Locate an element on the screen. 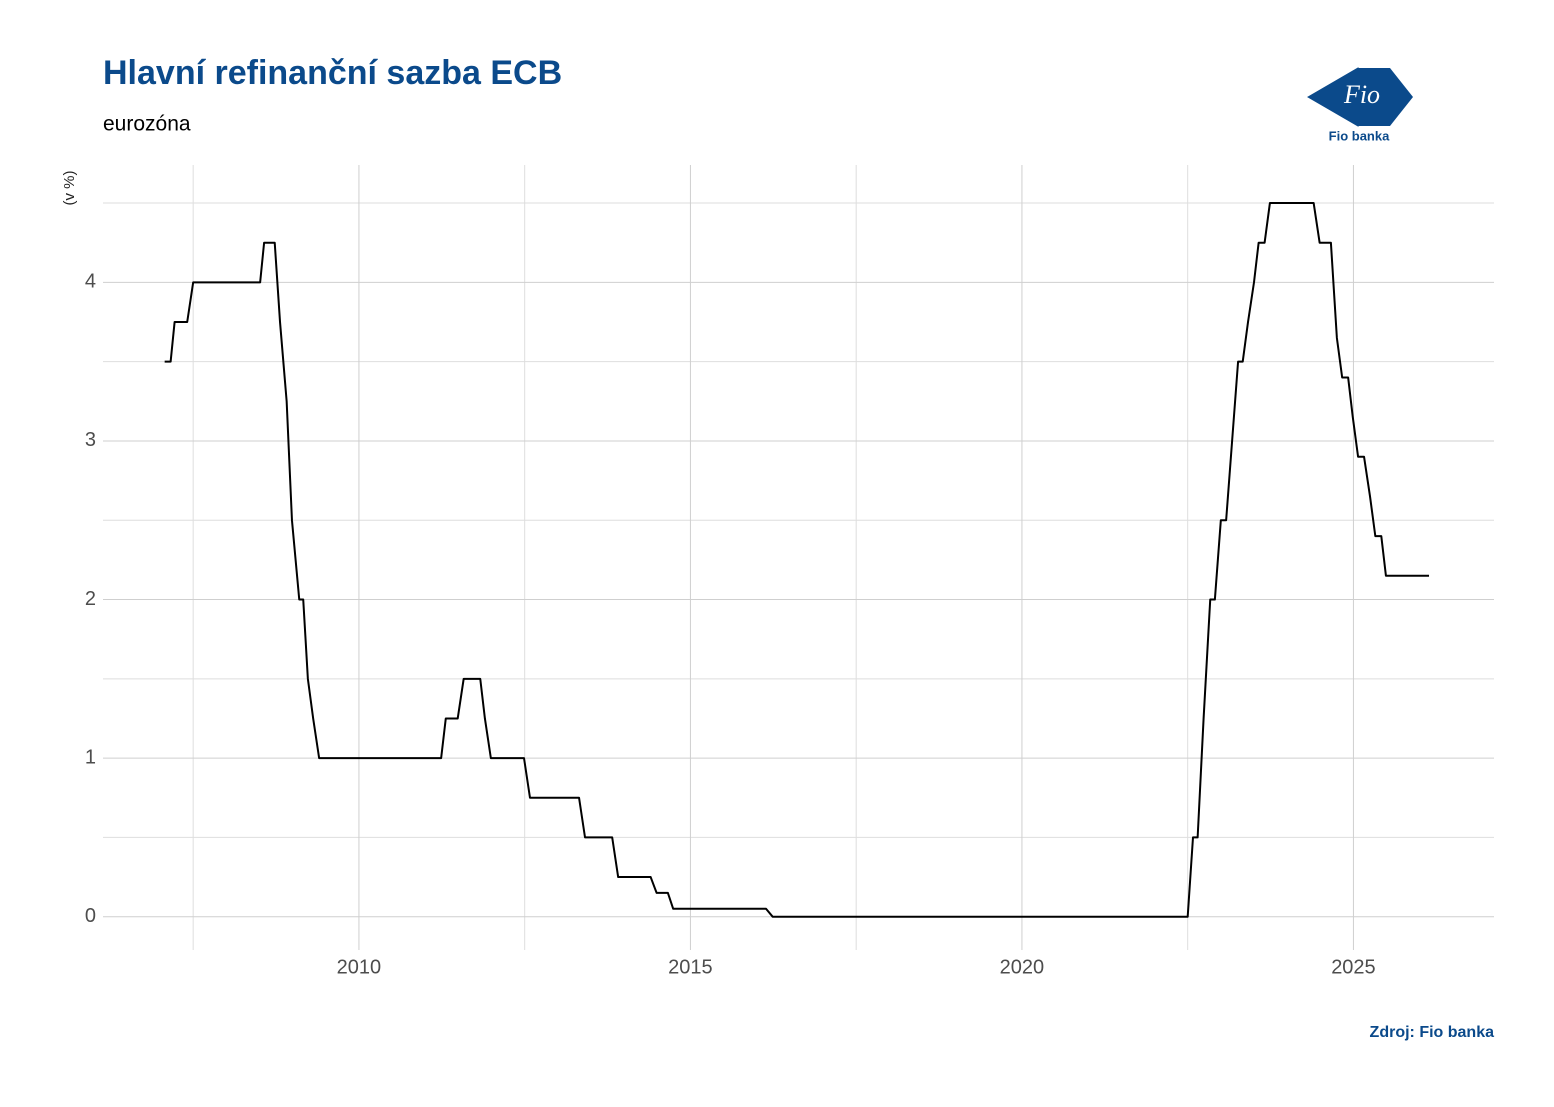 The image size is (1554, 1107). chart-title: Hlavní refinanční sazba ECB is located at coordinates (332, 73).